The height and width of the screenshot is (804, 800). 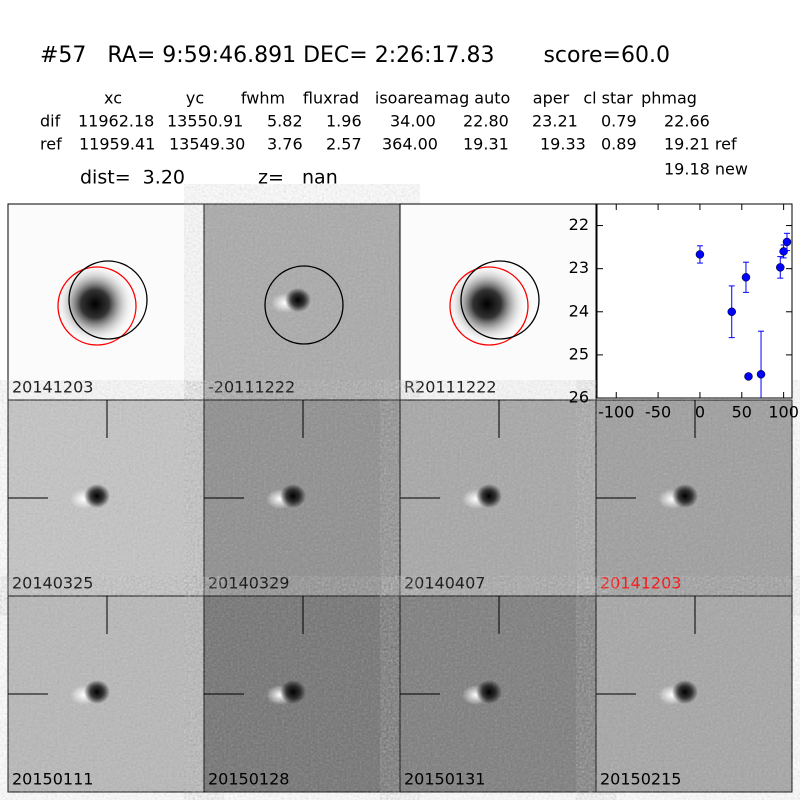 I want to click on cell: 0.79, so click(x=619, y=121).